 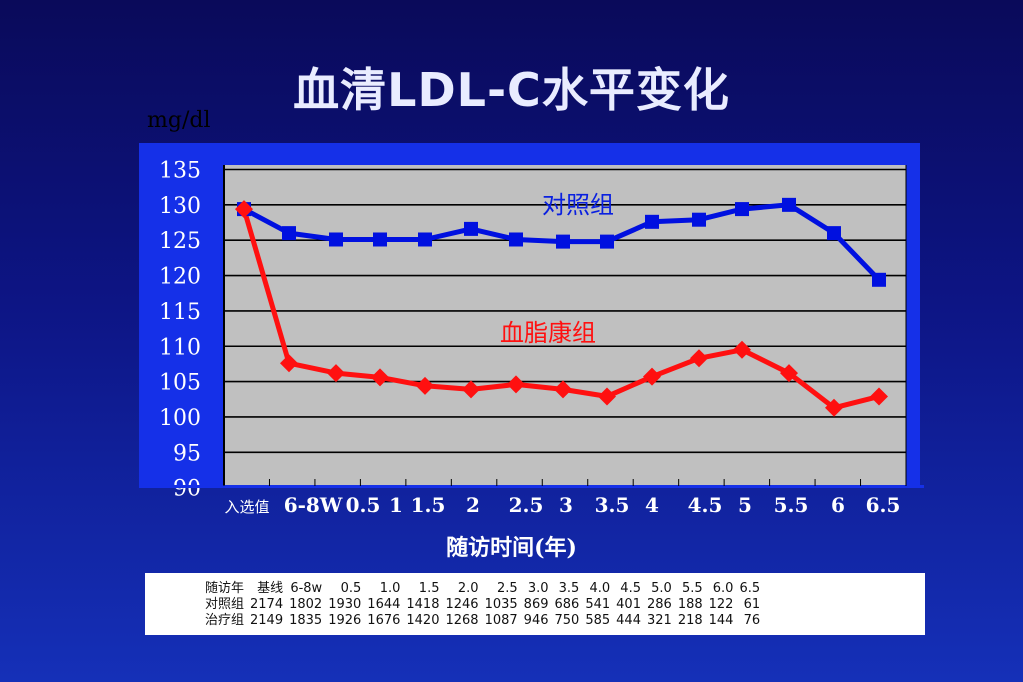 What do you see at coordinates (225, 588) in the screenshot?
I see `row-header: 随访年` at bounding box center [225, 588].